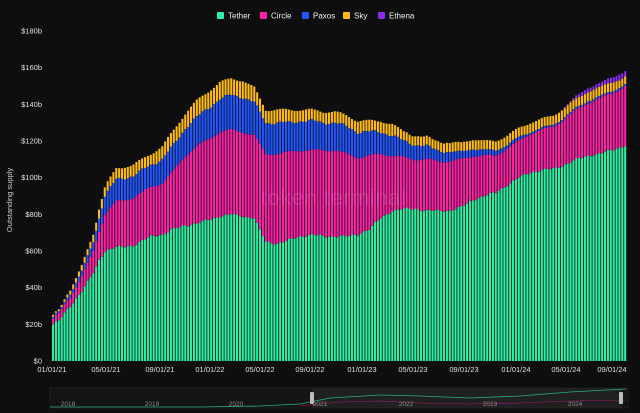 The image size is (640, 413). Describe the element at coordinates (355, 16) in the screenshot. I see `legend-item-sky: Sky` at that location.